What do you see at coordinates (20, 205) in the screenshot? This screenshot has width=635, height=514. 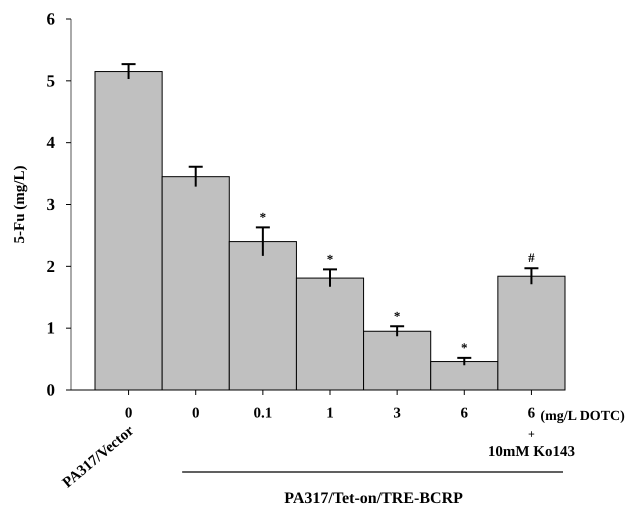 I see `y-axis-title: 5-Fu (mg/L)` at bounding box center [20, 205].